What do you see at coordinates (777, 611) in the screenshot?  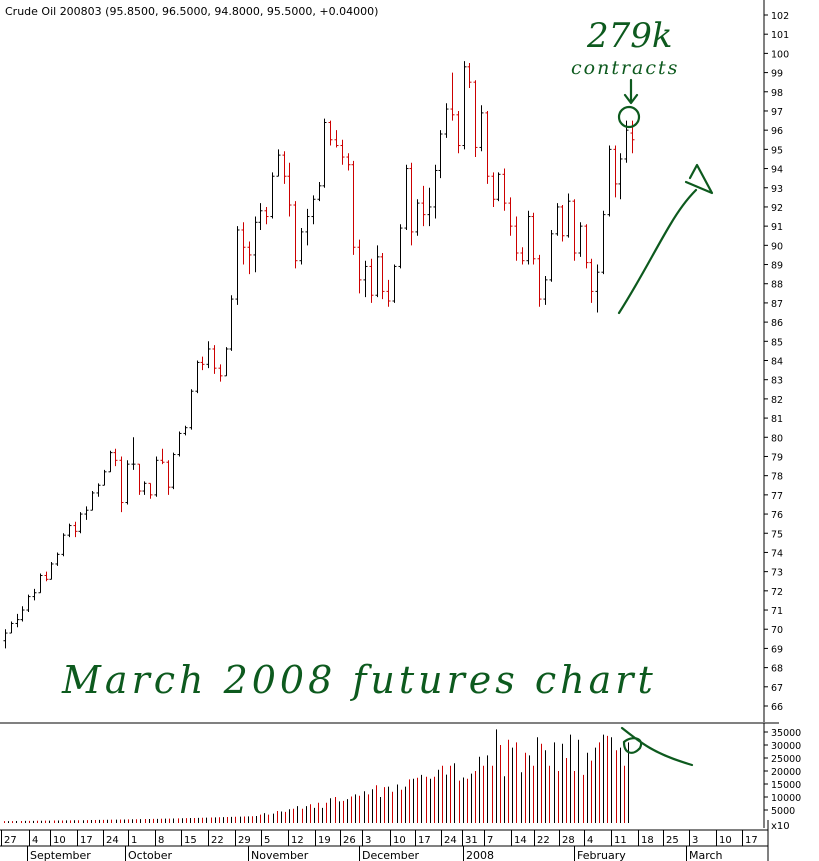 I see `price-tick-label: 71` at bounding box center [777, 611].